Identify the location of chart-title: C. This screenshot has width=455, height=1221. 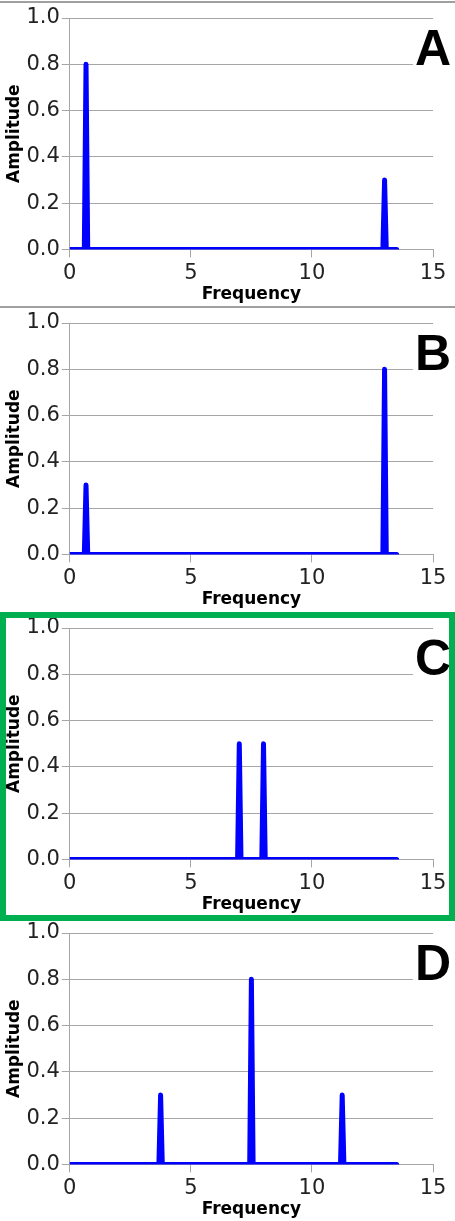
(432, 657).